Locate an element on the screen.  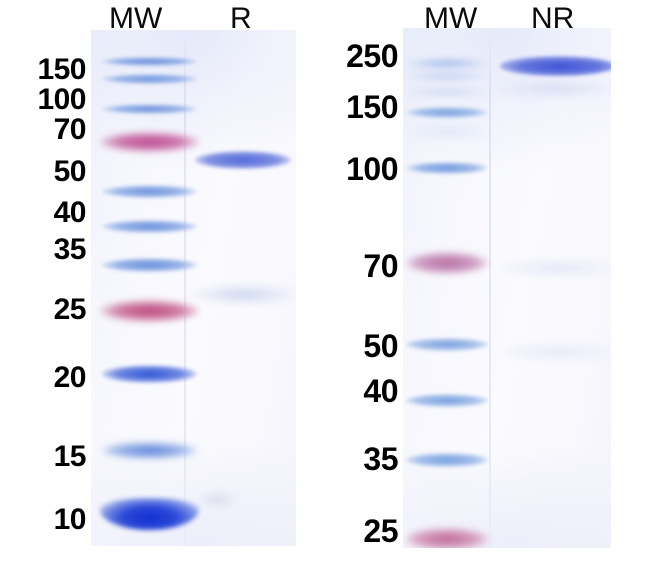
left-mw-label-150: 150 is located at coordinates (61, 69).